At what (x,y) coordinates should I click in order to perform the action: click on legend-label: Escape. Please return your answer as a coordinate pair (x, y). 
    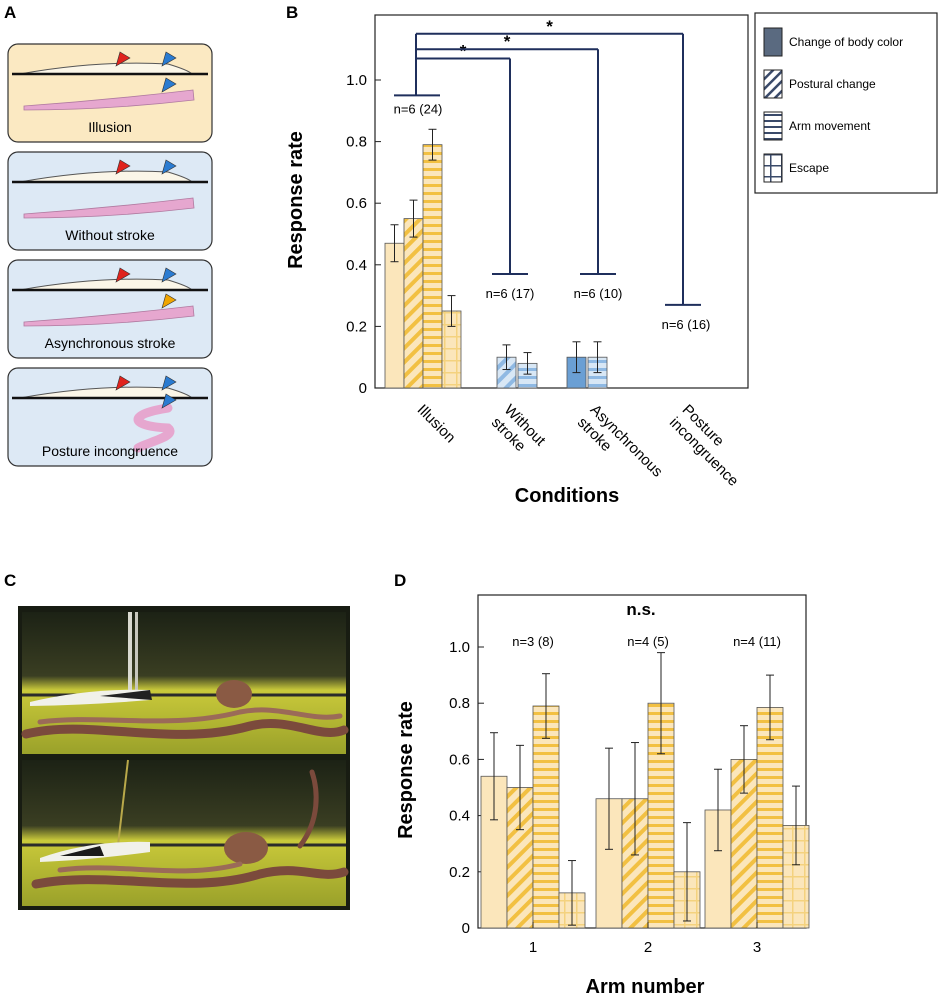
    Looking at the image, I should click on (809, 168).